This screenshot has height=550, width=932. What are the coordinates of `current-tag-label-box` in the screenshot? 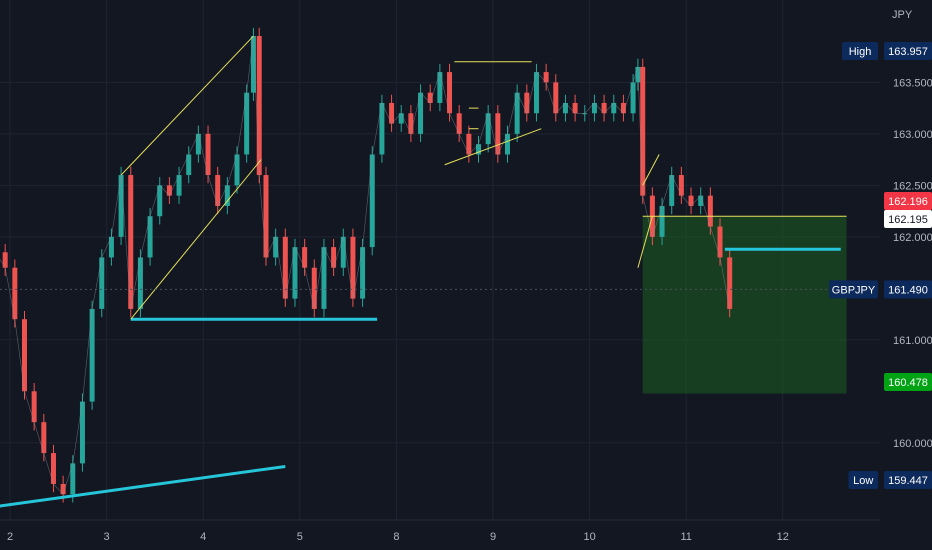 It's located at (853, 289).